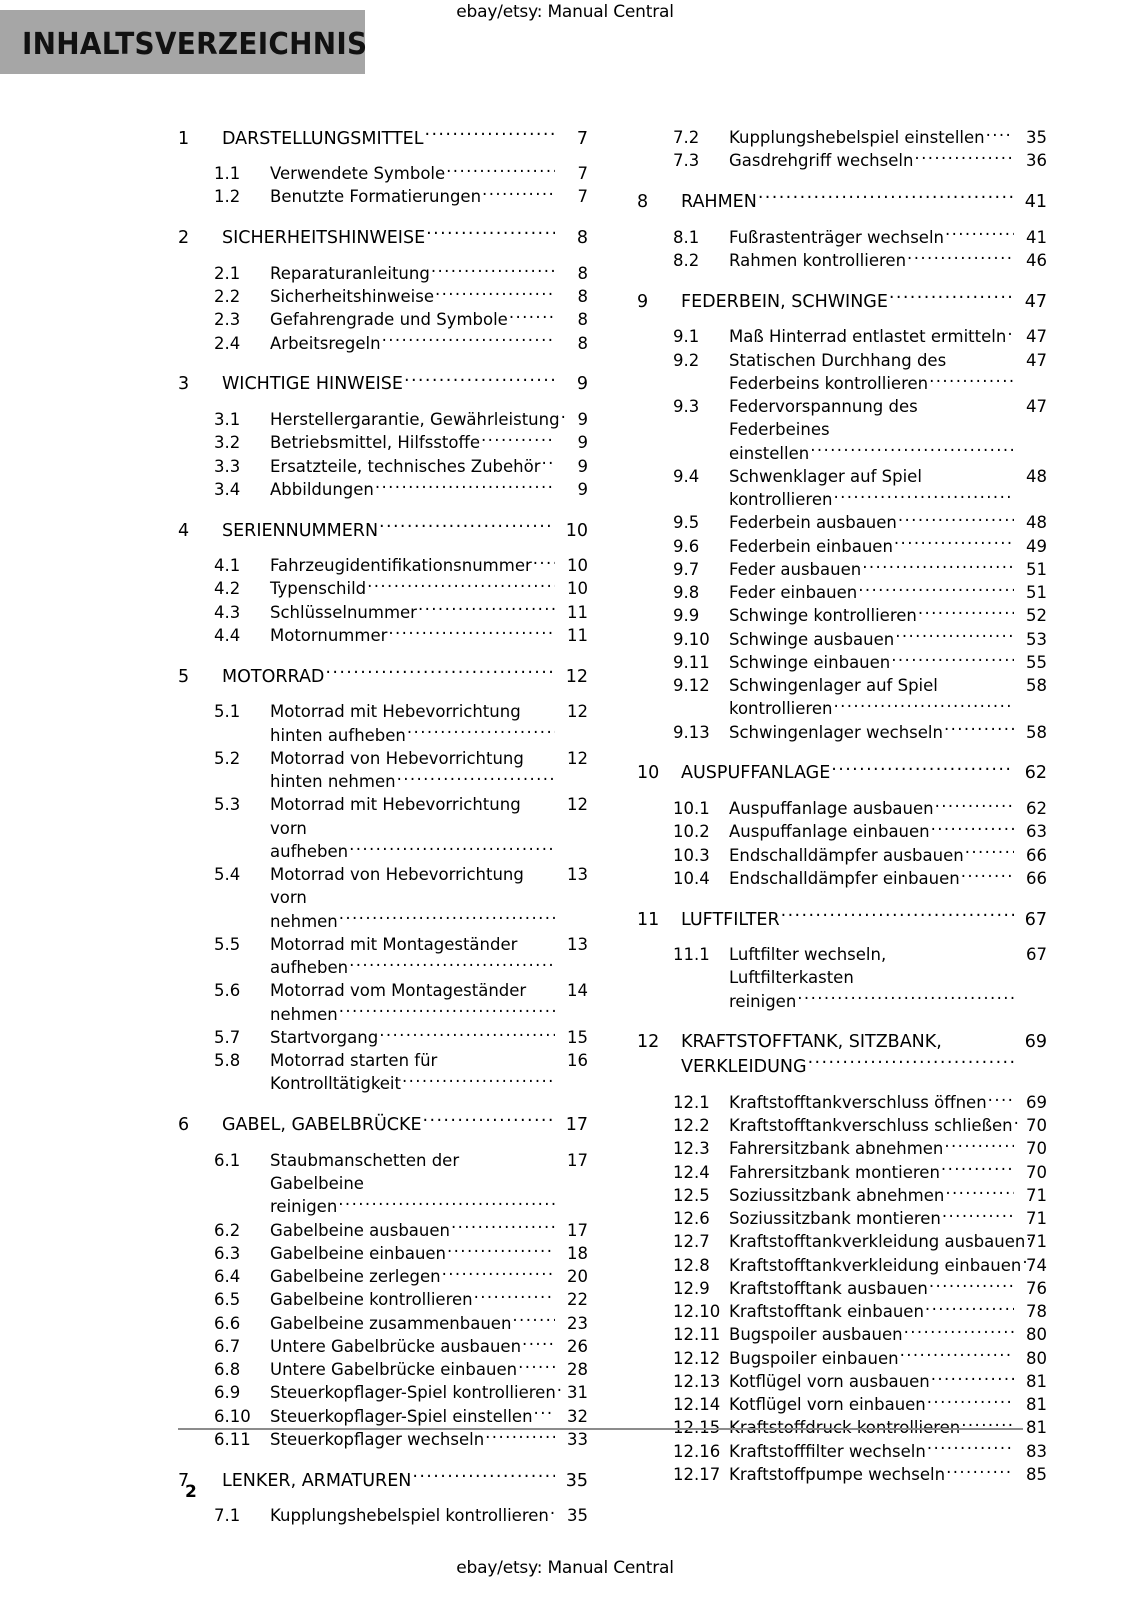  I want to click on toc-entry-level2: 7.3 Gasdrehgriff wechseln 36, so click(842, 160).